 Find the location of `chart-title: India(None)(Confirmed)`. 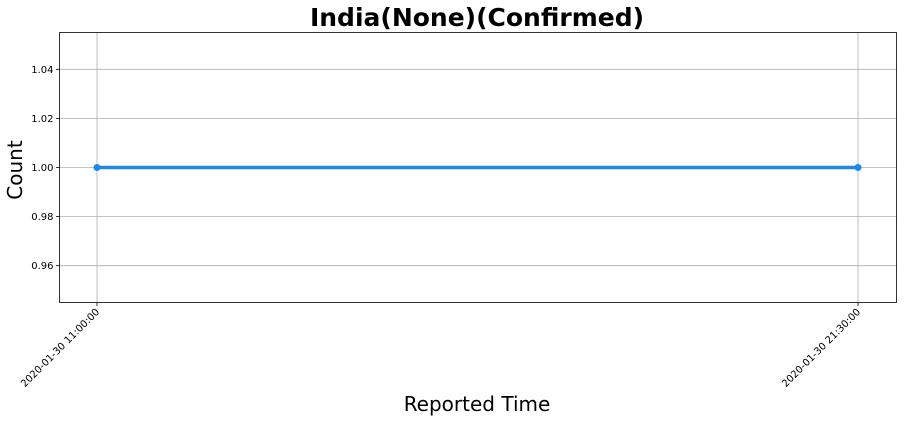

chart-title: India(None)(Confirmed) is located at coordinates (477, 17).